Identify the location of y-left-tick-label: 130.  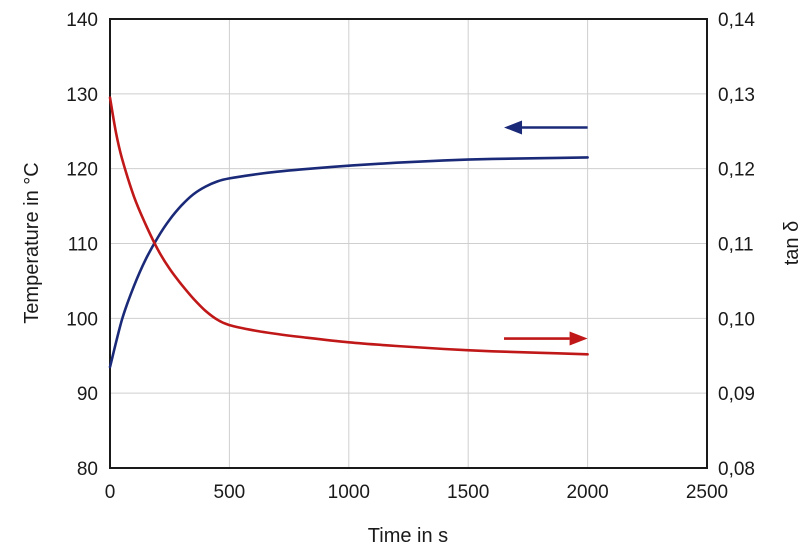
(82, 95).